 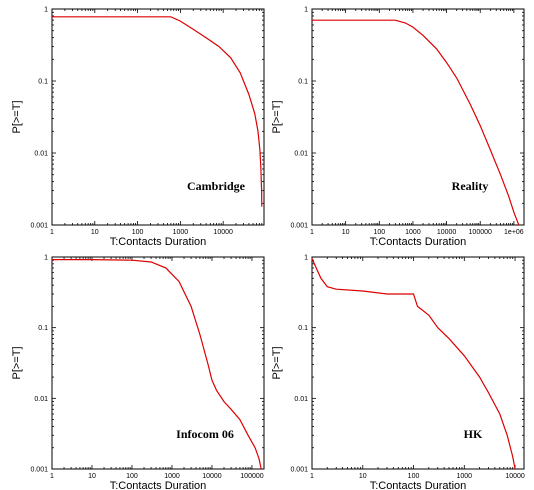 What do you see at coordinates (470, 186) in the screenshot?
I see `panel-annotation: Reality` at bounding box center [470, 186].